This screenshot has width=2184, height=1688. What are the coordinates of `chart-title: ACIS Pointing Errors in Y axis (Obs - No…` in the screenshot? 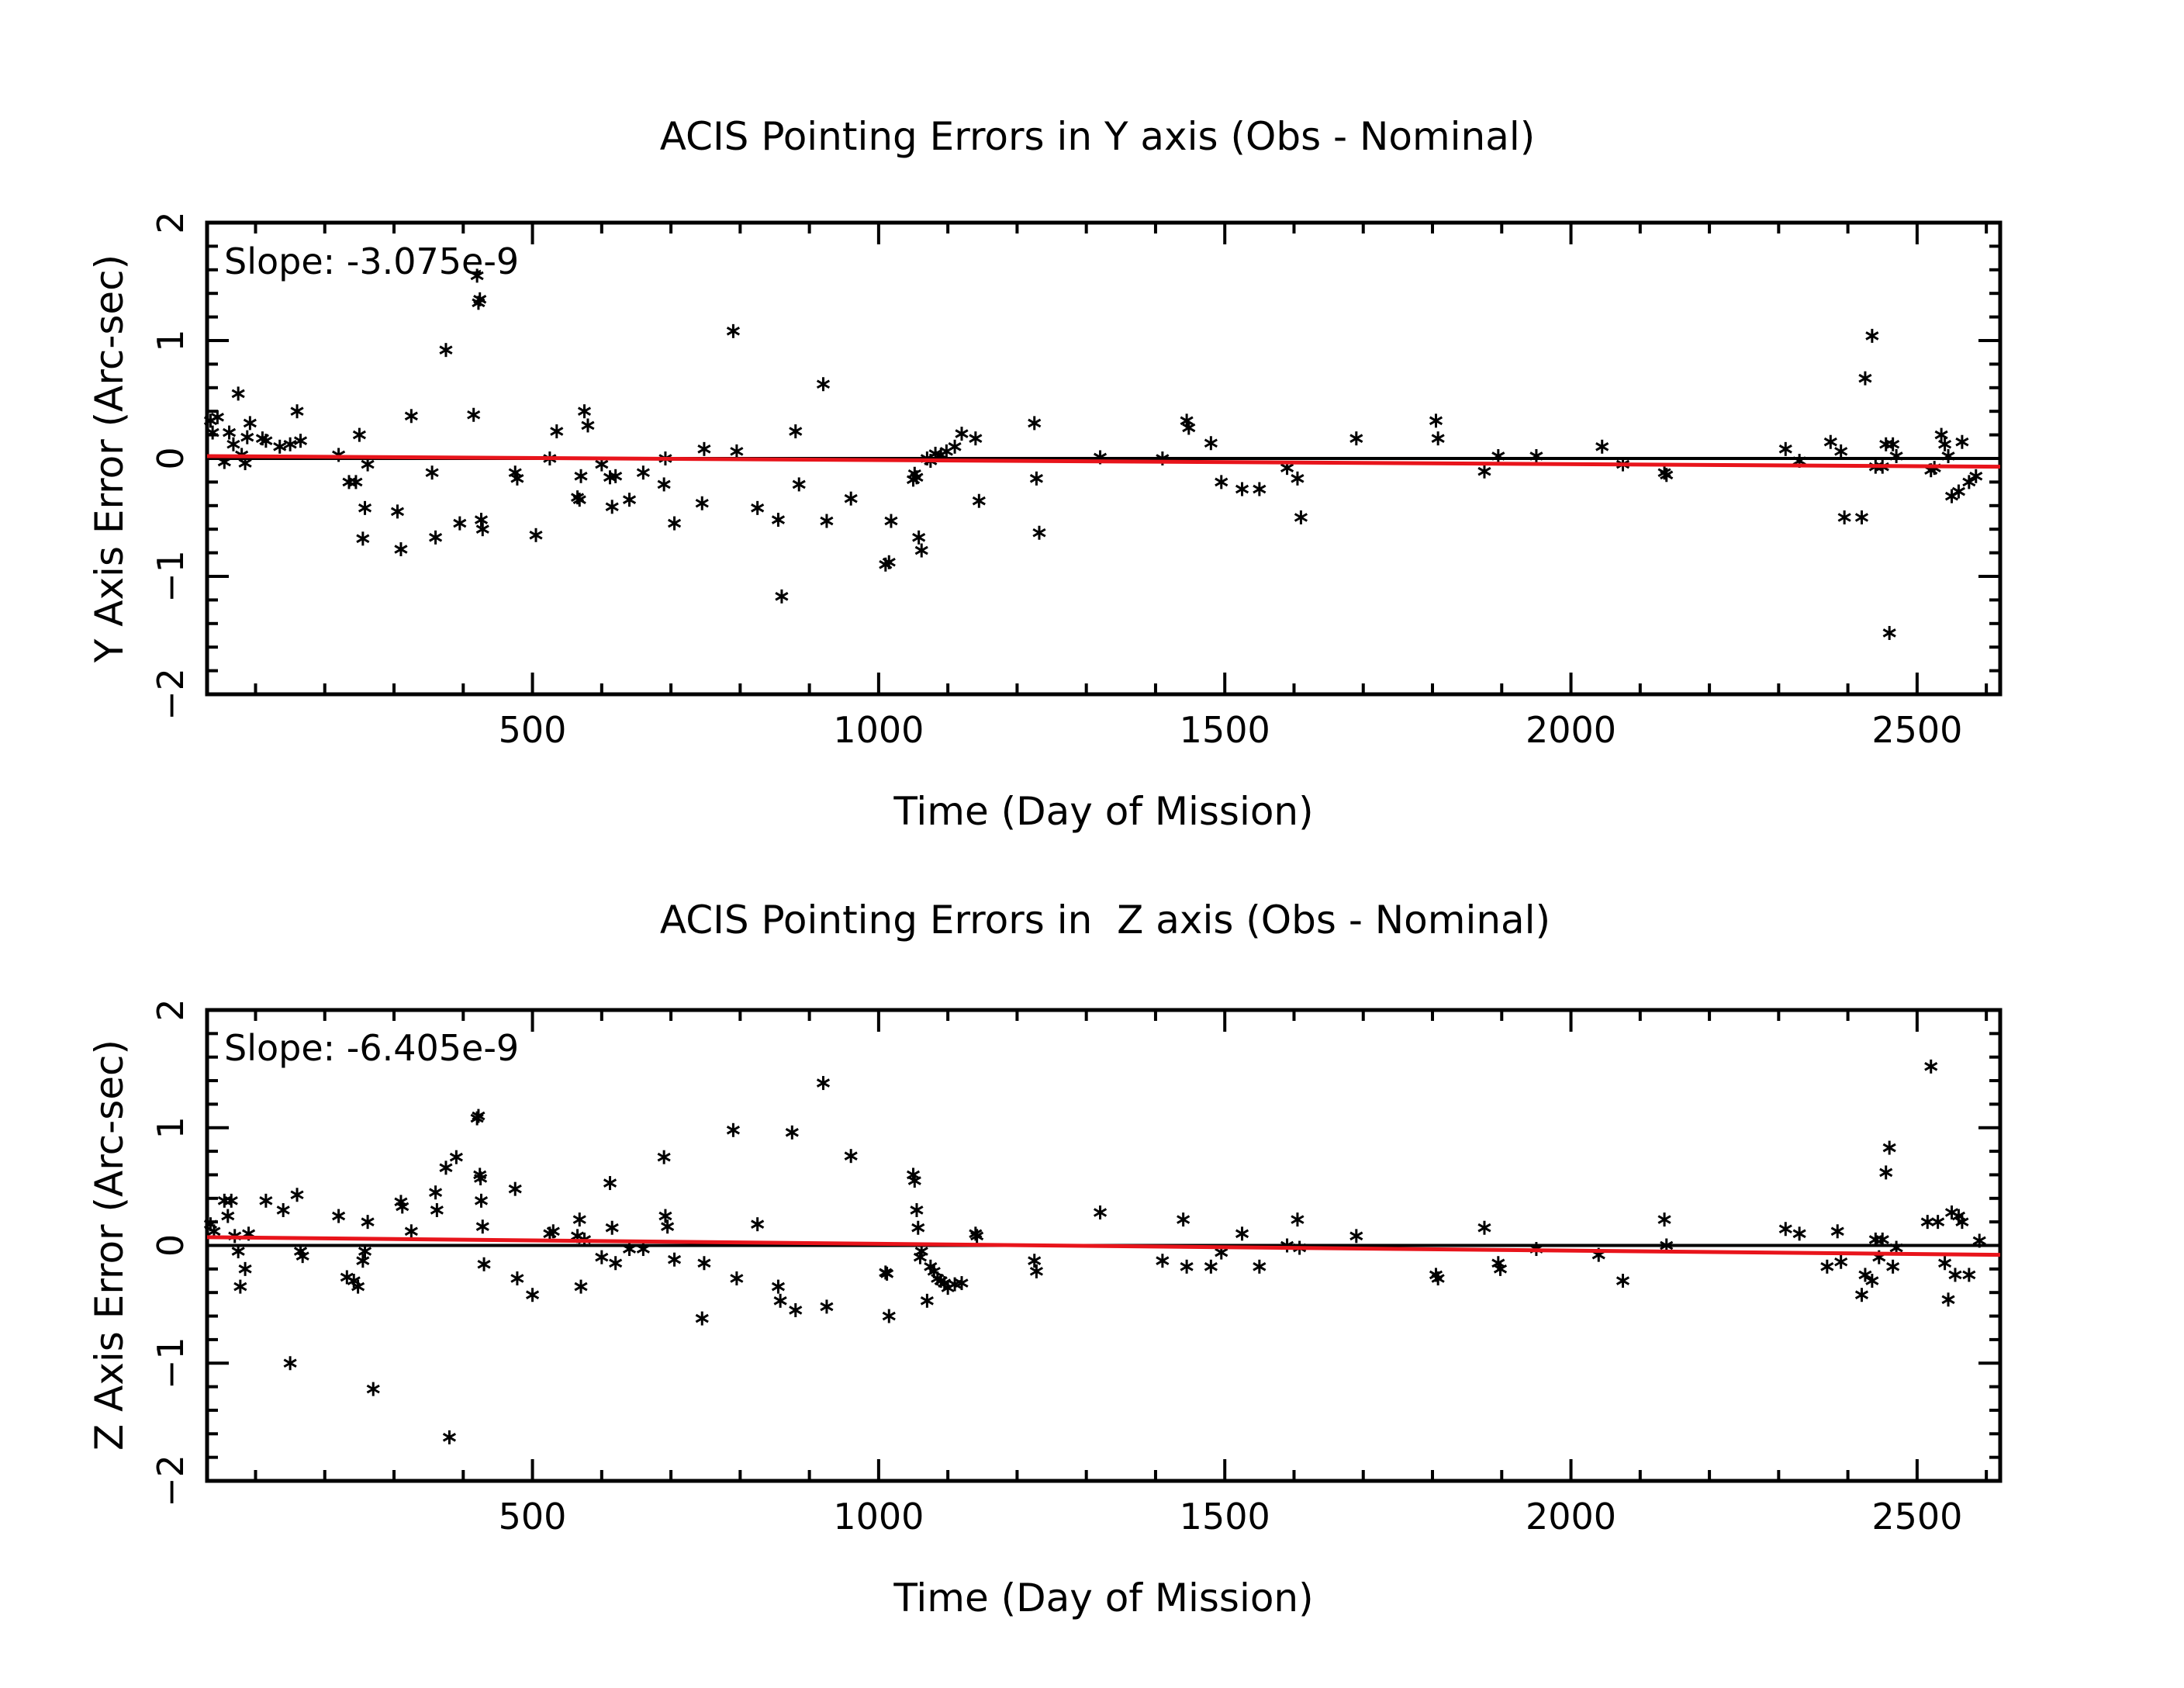 It's located at (1098, 136).